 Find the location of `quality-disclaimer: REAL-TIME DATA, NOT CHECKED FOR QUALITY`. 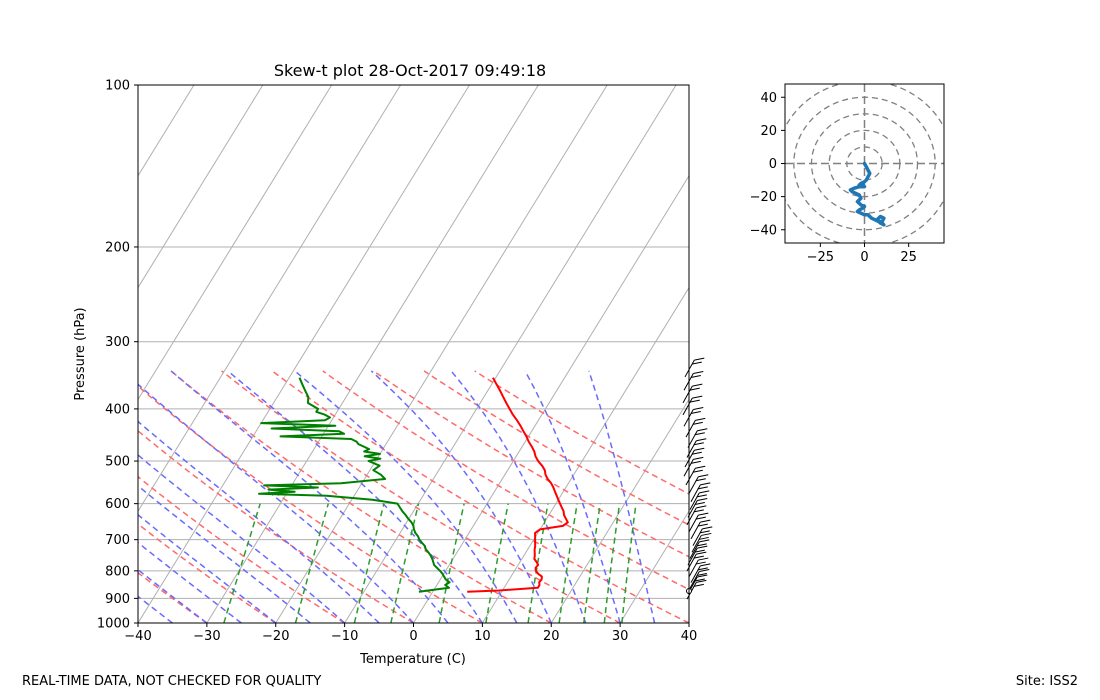

quality-disclaimer: REAL-TIME DATA, NOT CHECKED FOR QUALITY is located at coordinates (172, 681).